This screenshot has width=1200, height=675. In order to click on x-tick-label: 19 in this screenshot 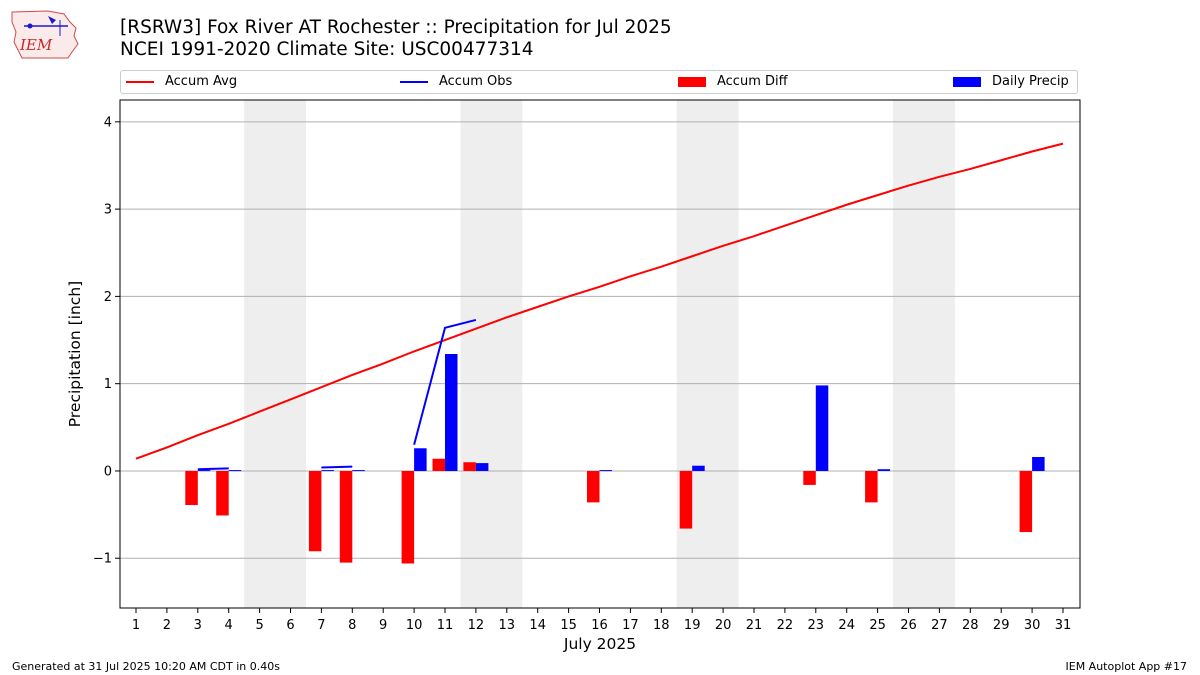, I will do `click(692, 625)`.